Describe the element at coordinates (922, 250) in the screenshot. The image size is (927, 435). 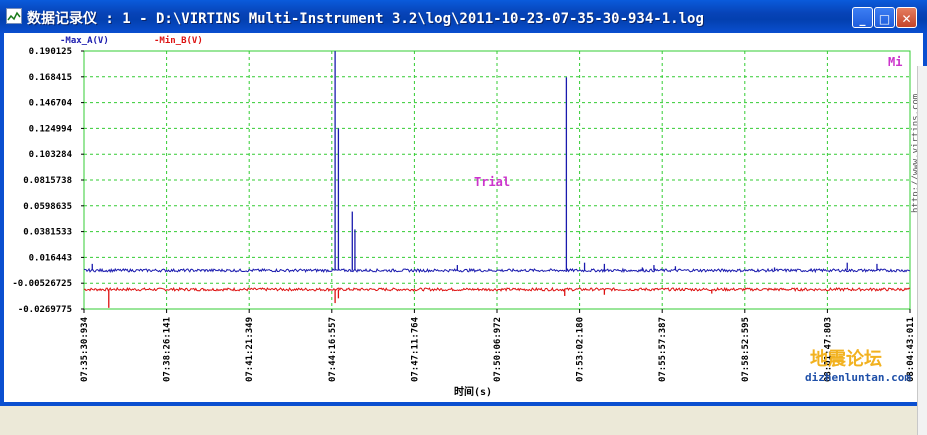
I see `vertical-scrollbar` at that location.